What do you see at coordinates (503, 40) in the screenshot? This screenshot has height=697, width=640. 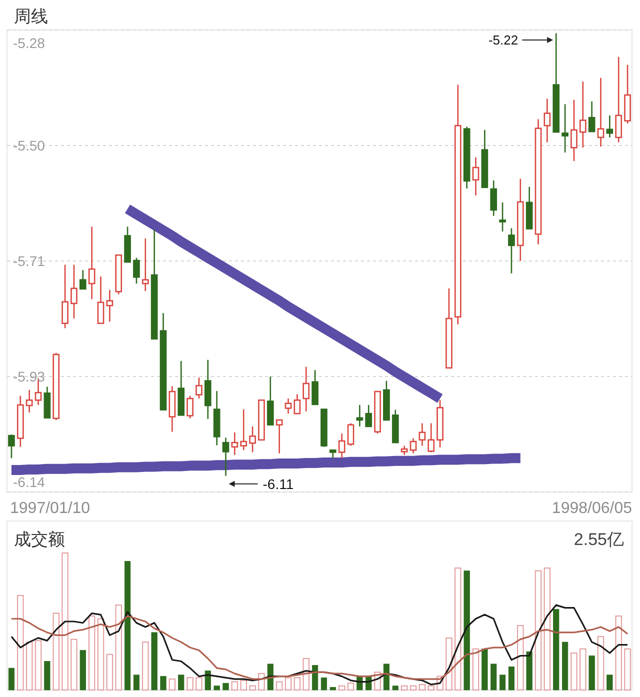 I see `annotation: -5.22` at bounding box center [503, 40].